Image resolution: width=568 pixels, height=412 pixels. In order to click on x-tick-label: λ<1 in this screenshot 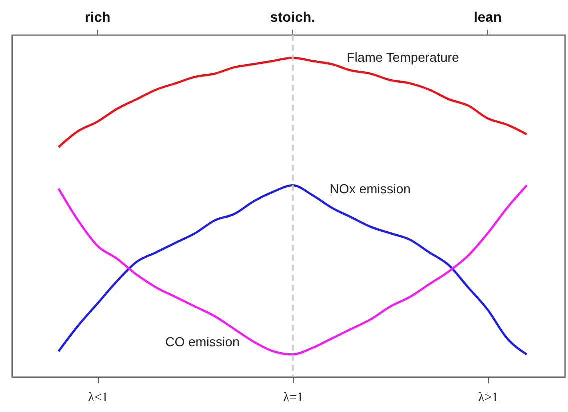, I will do `click(98, 397)`.